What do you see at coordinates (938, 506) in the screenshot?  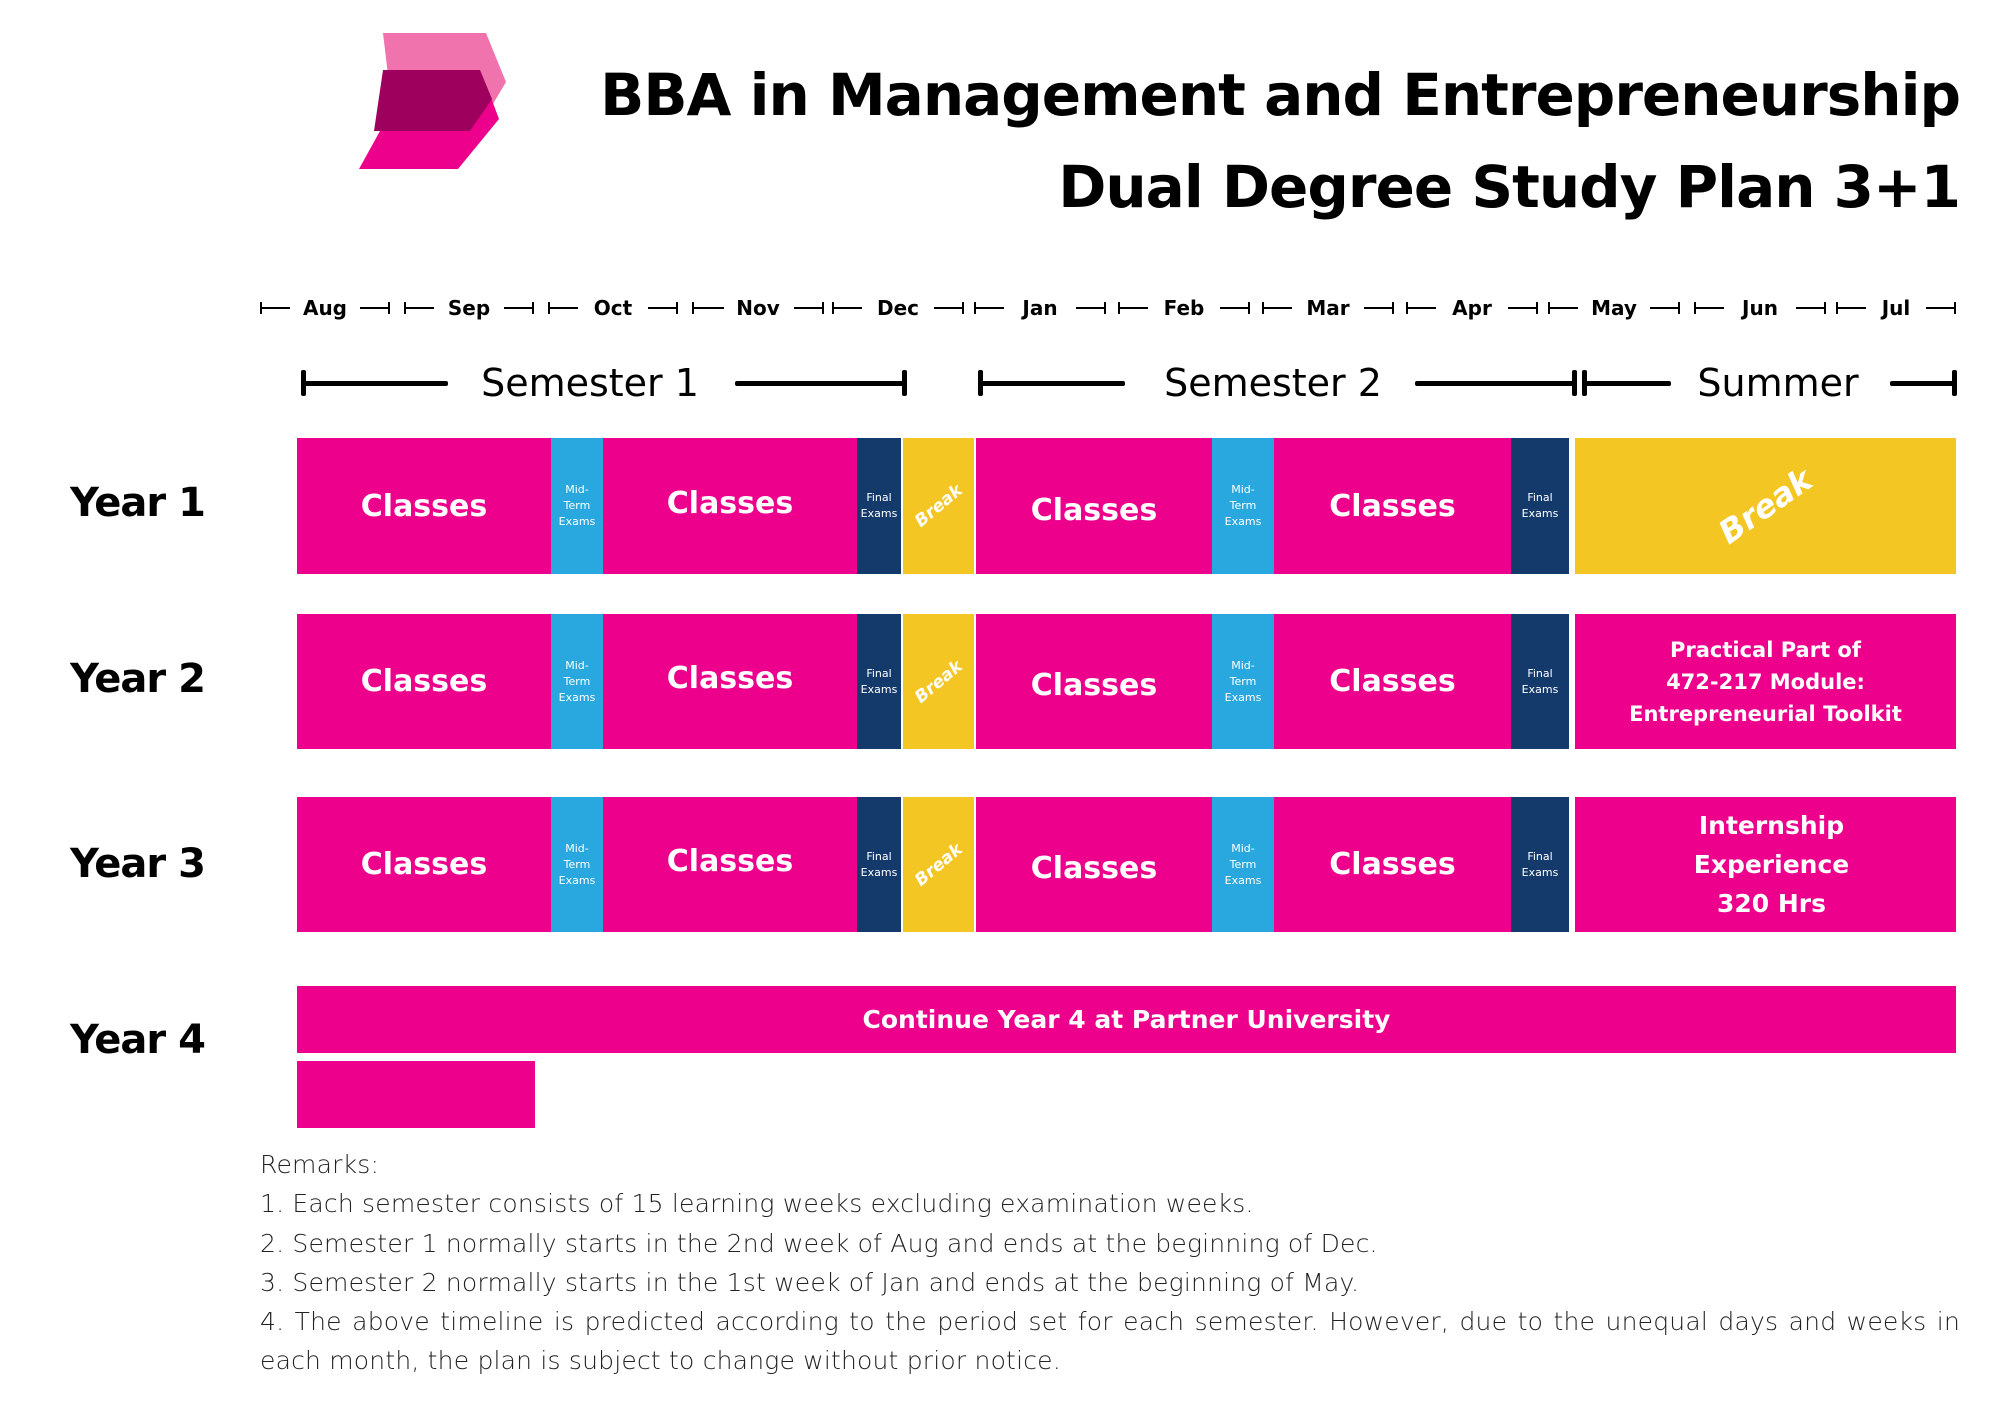 I see `year-1-dec-break: Break` at bounding box center [938, 506].